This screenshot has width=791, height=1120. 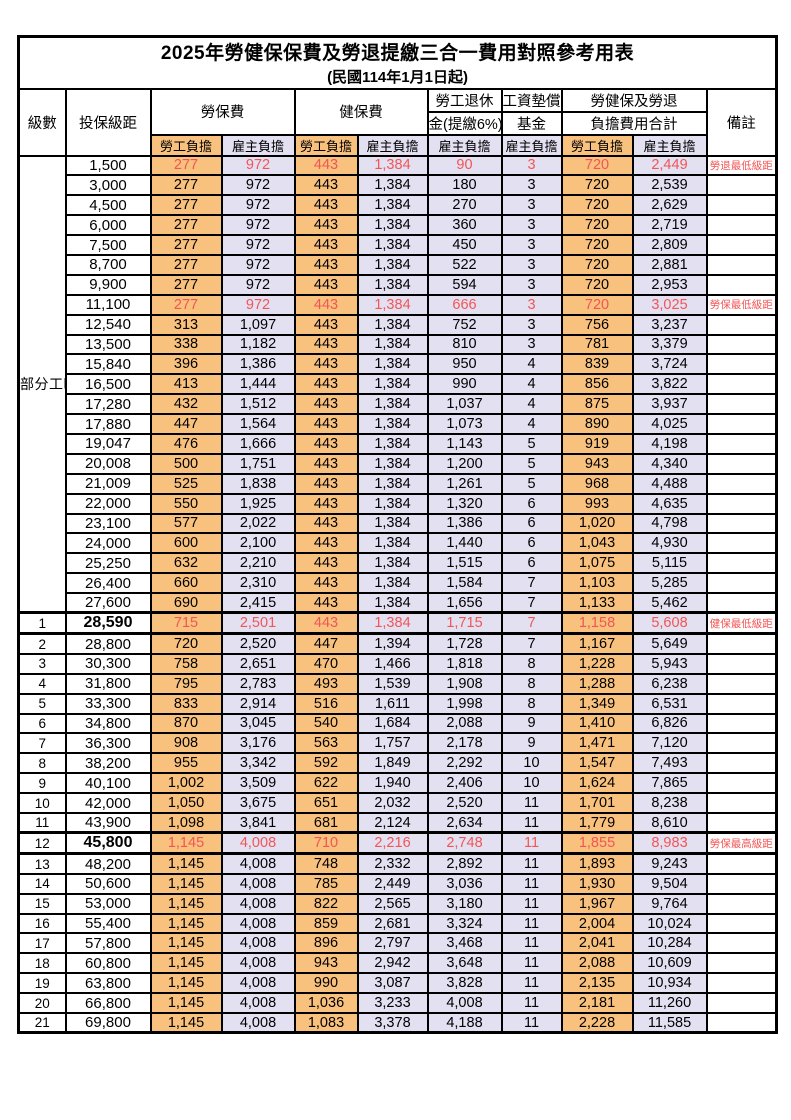 I want to click on value-cell: 2,310, so click(x=258, y=583).